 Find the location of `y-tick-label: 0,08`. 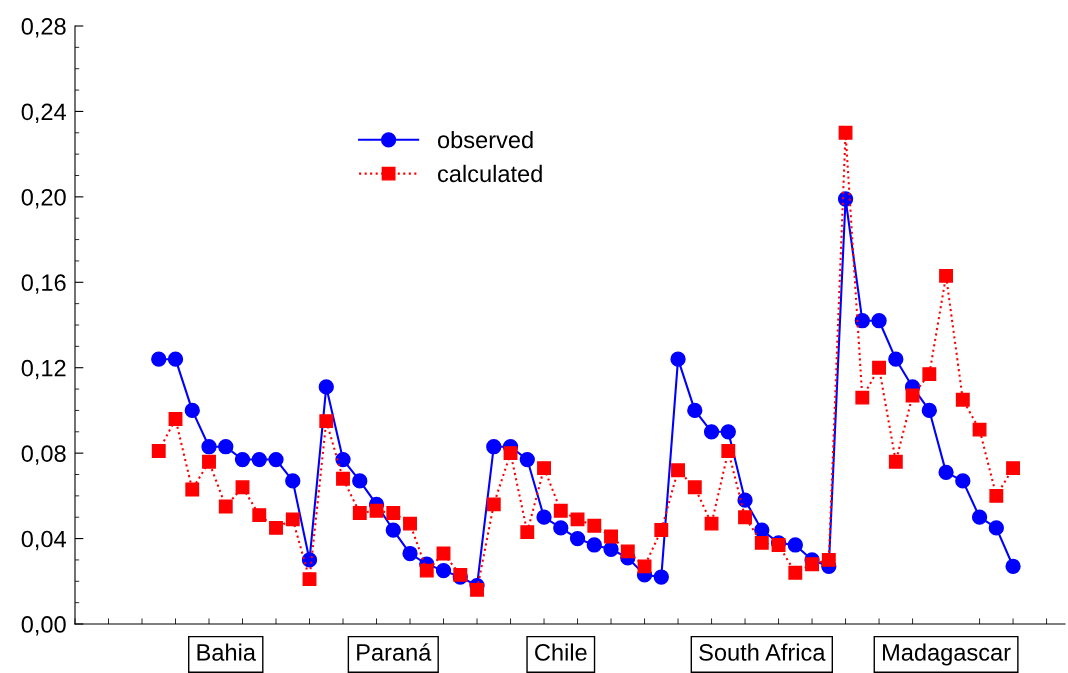

y-tick-label: 0,08 is located at coordinates (43, 455).